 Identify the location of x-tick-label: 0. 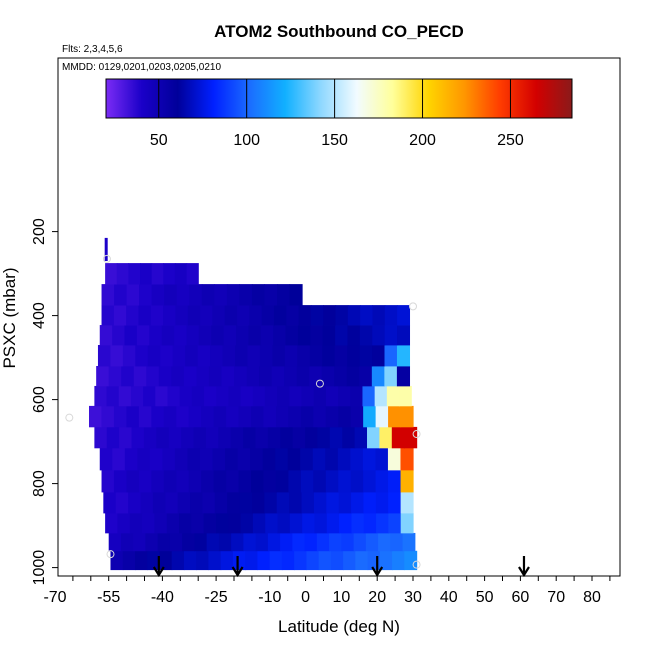
(305, 597).